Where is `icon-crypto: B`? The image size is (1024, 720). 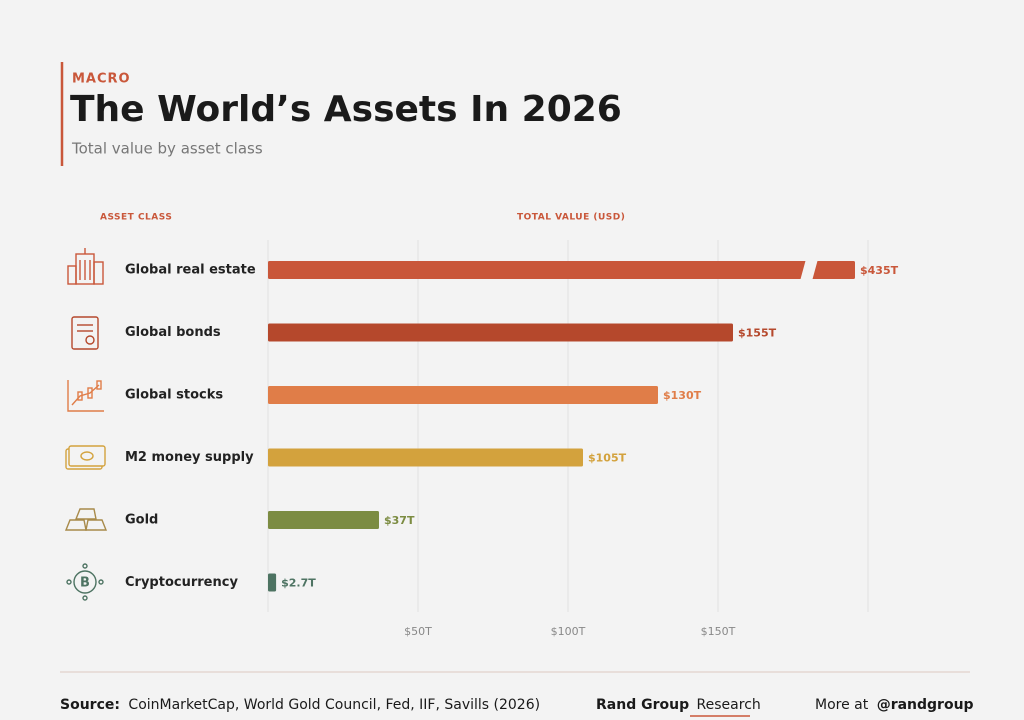
icon-crypto: B is located at coordinates (85, 582).